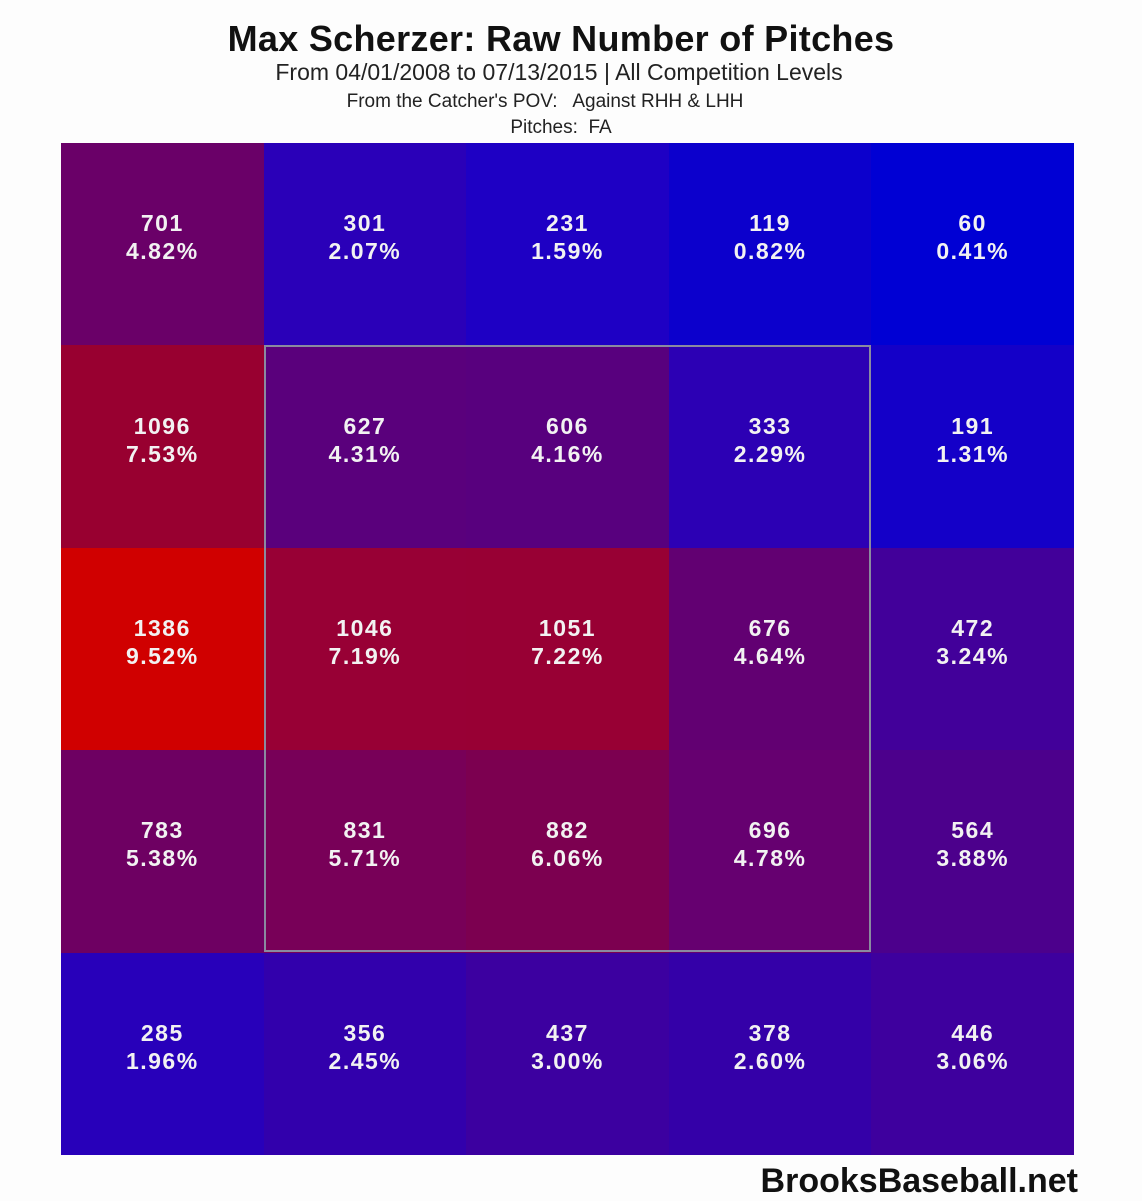 This screenshot has width=1142, height=1201. I want to click on pitch-type-label: Pitches: FA, so click(561, 127).